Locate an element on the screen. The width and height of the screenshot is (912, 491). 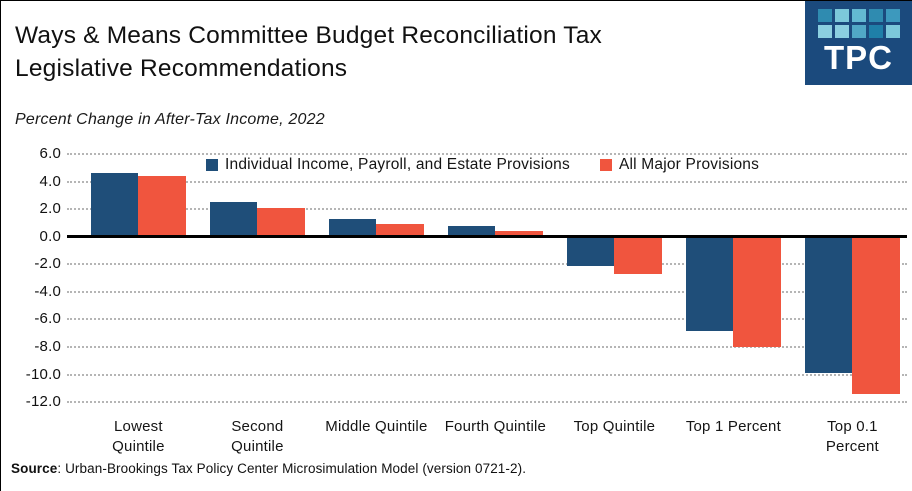
y-axis-tick-label: 4.0 is located at coordinates (50, 181).